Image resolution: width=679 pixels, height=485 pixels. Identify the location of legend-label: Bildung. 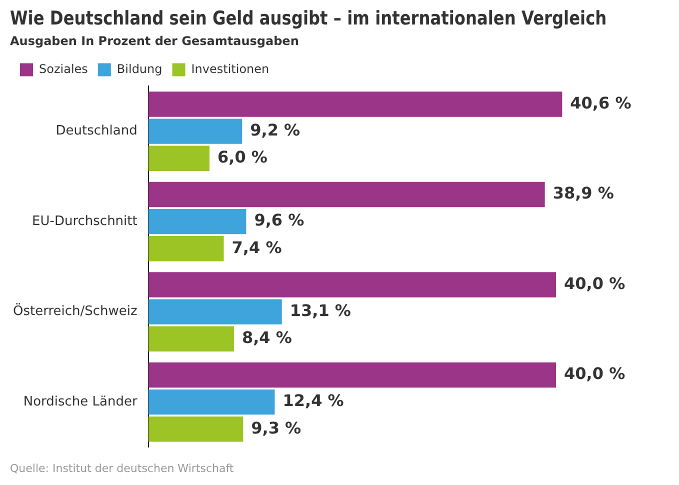
(139, 69).